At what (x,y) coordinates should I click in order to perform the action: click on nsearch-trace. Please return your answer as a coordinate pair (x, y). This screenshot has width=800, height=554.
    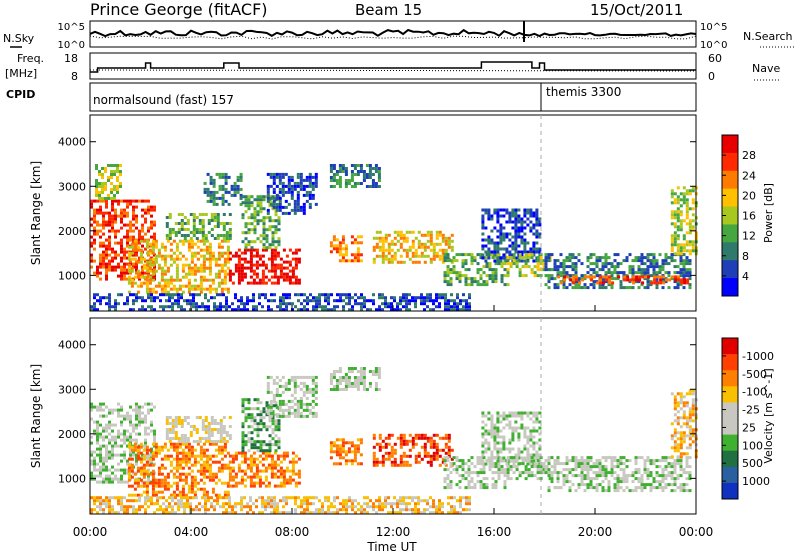
    Looking at the image, I should click on (393, 37).